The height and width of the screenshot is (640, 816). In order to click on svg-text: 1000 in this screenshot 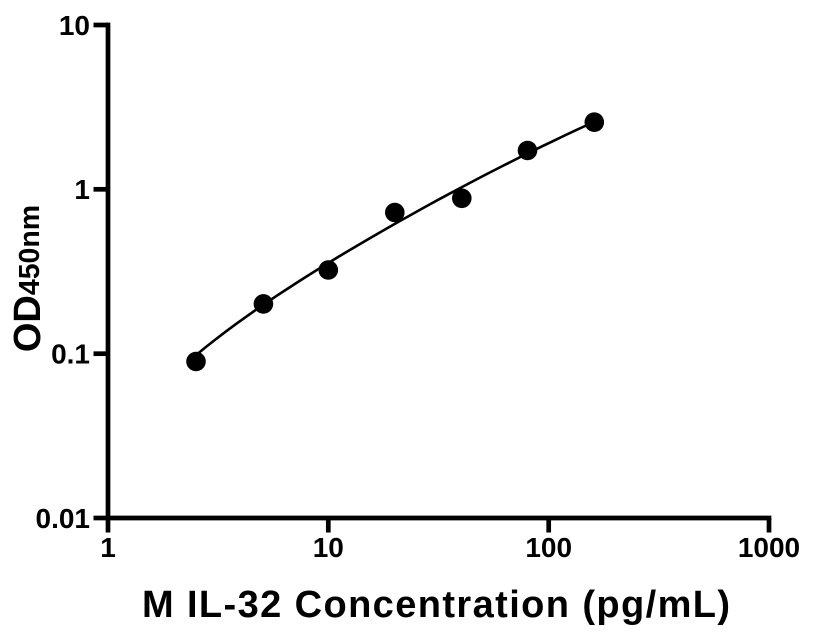, I will do `click(769, 547)`.